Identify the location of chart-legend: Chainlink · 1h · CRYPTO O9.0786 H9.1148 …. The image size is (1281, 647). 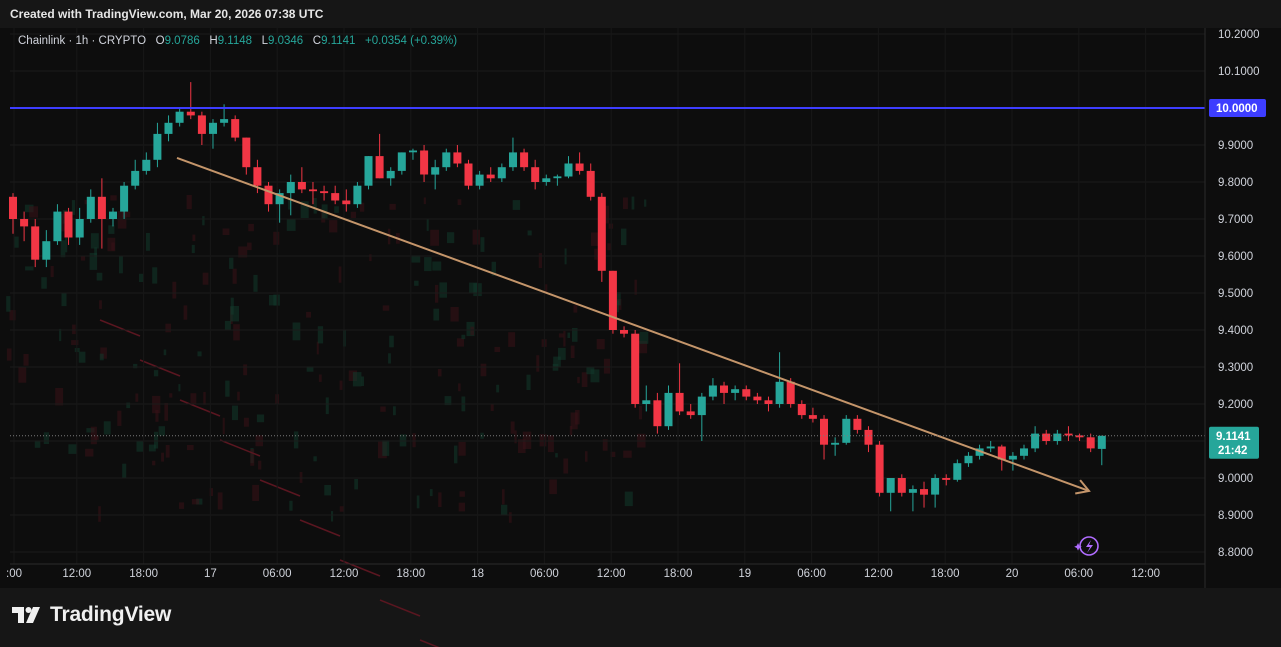
(237, 41).